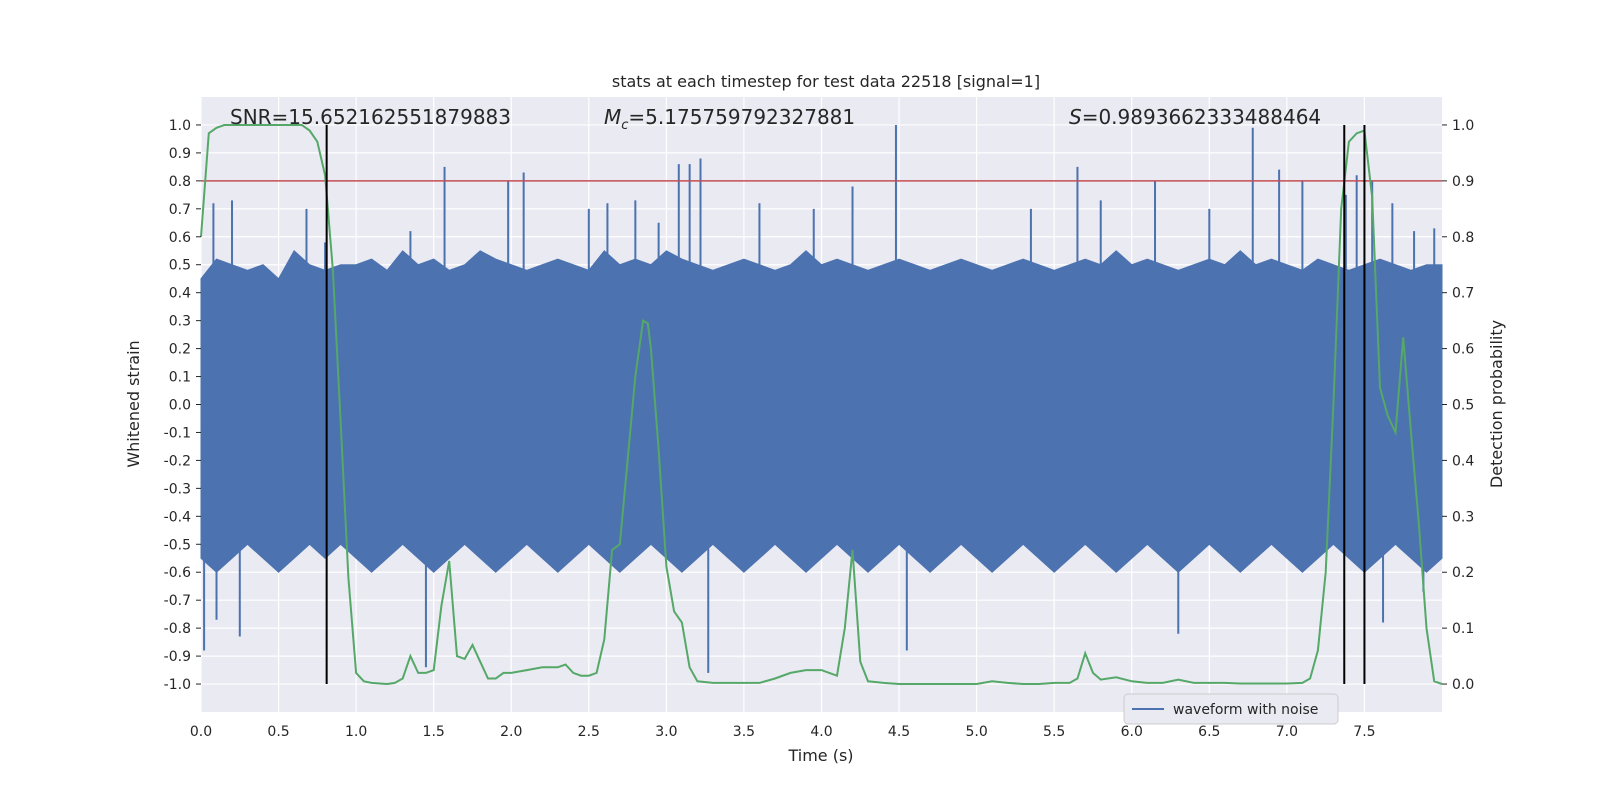 The image size is (1600, 800). I want to click on y-left-tick-label: 0.0, so click(180, 406).